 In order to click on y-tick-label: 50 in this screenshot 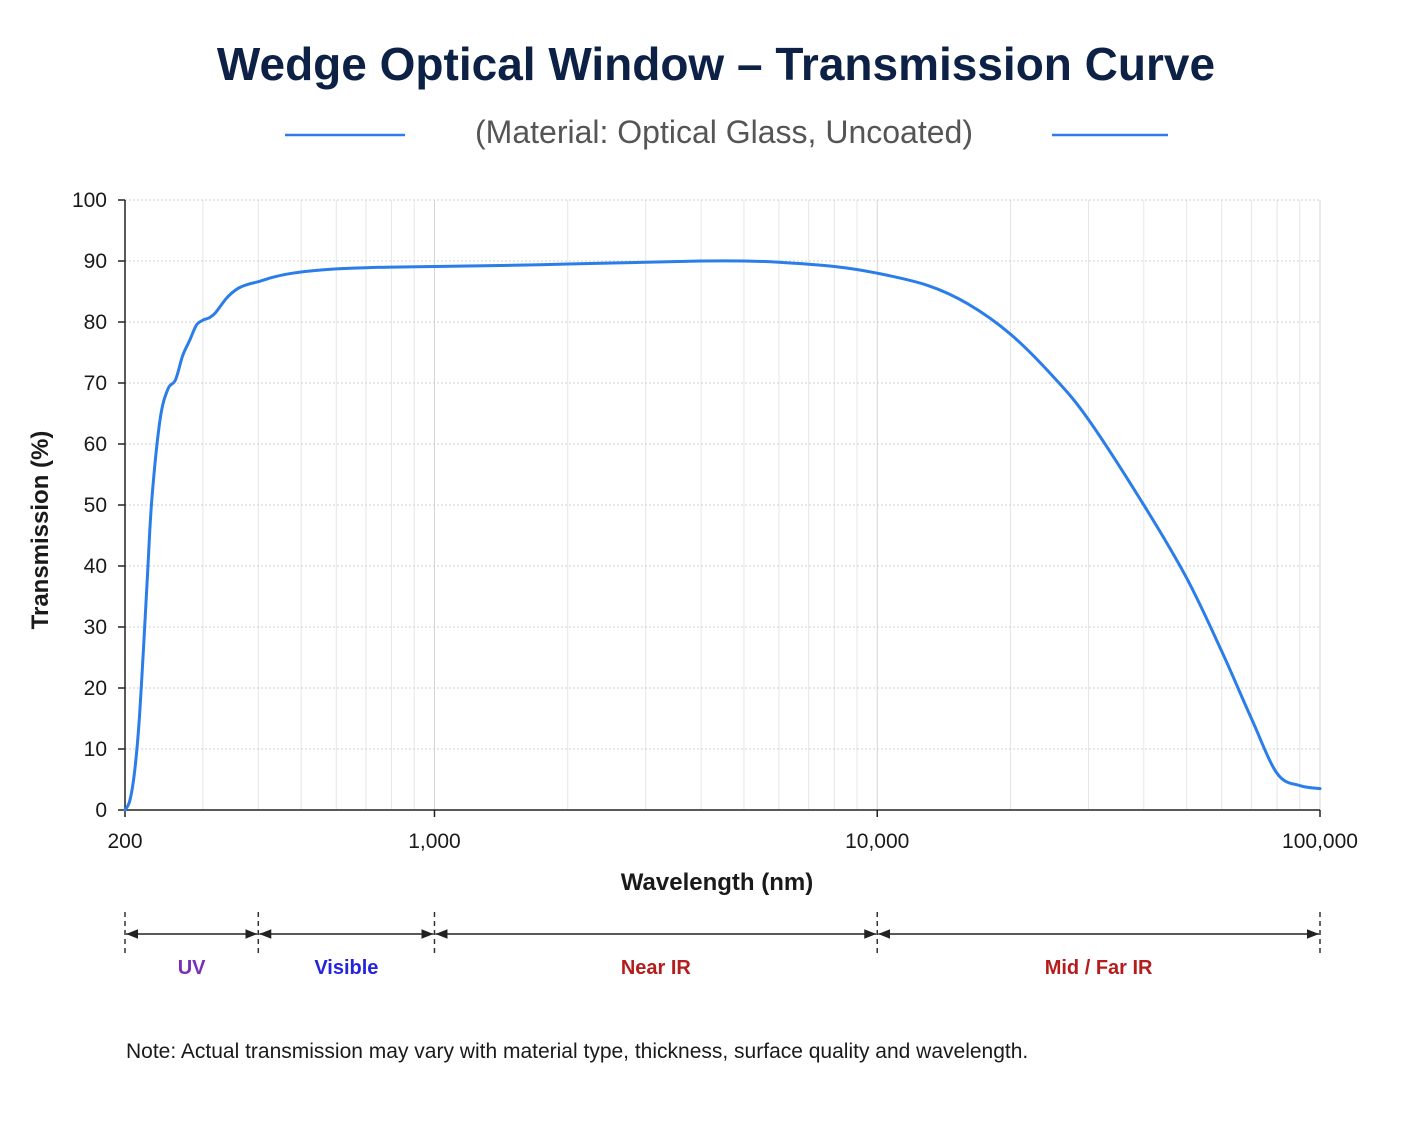, I will do `click(95, 505)`.